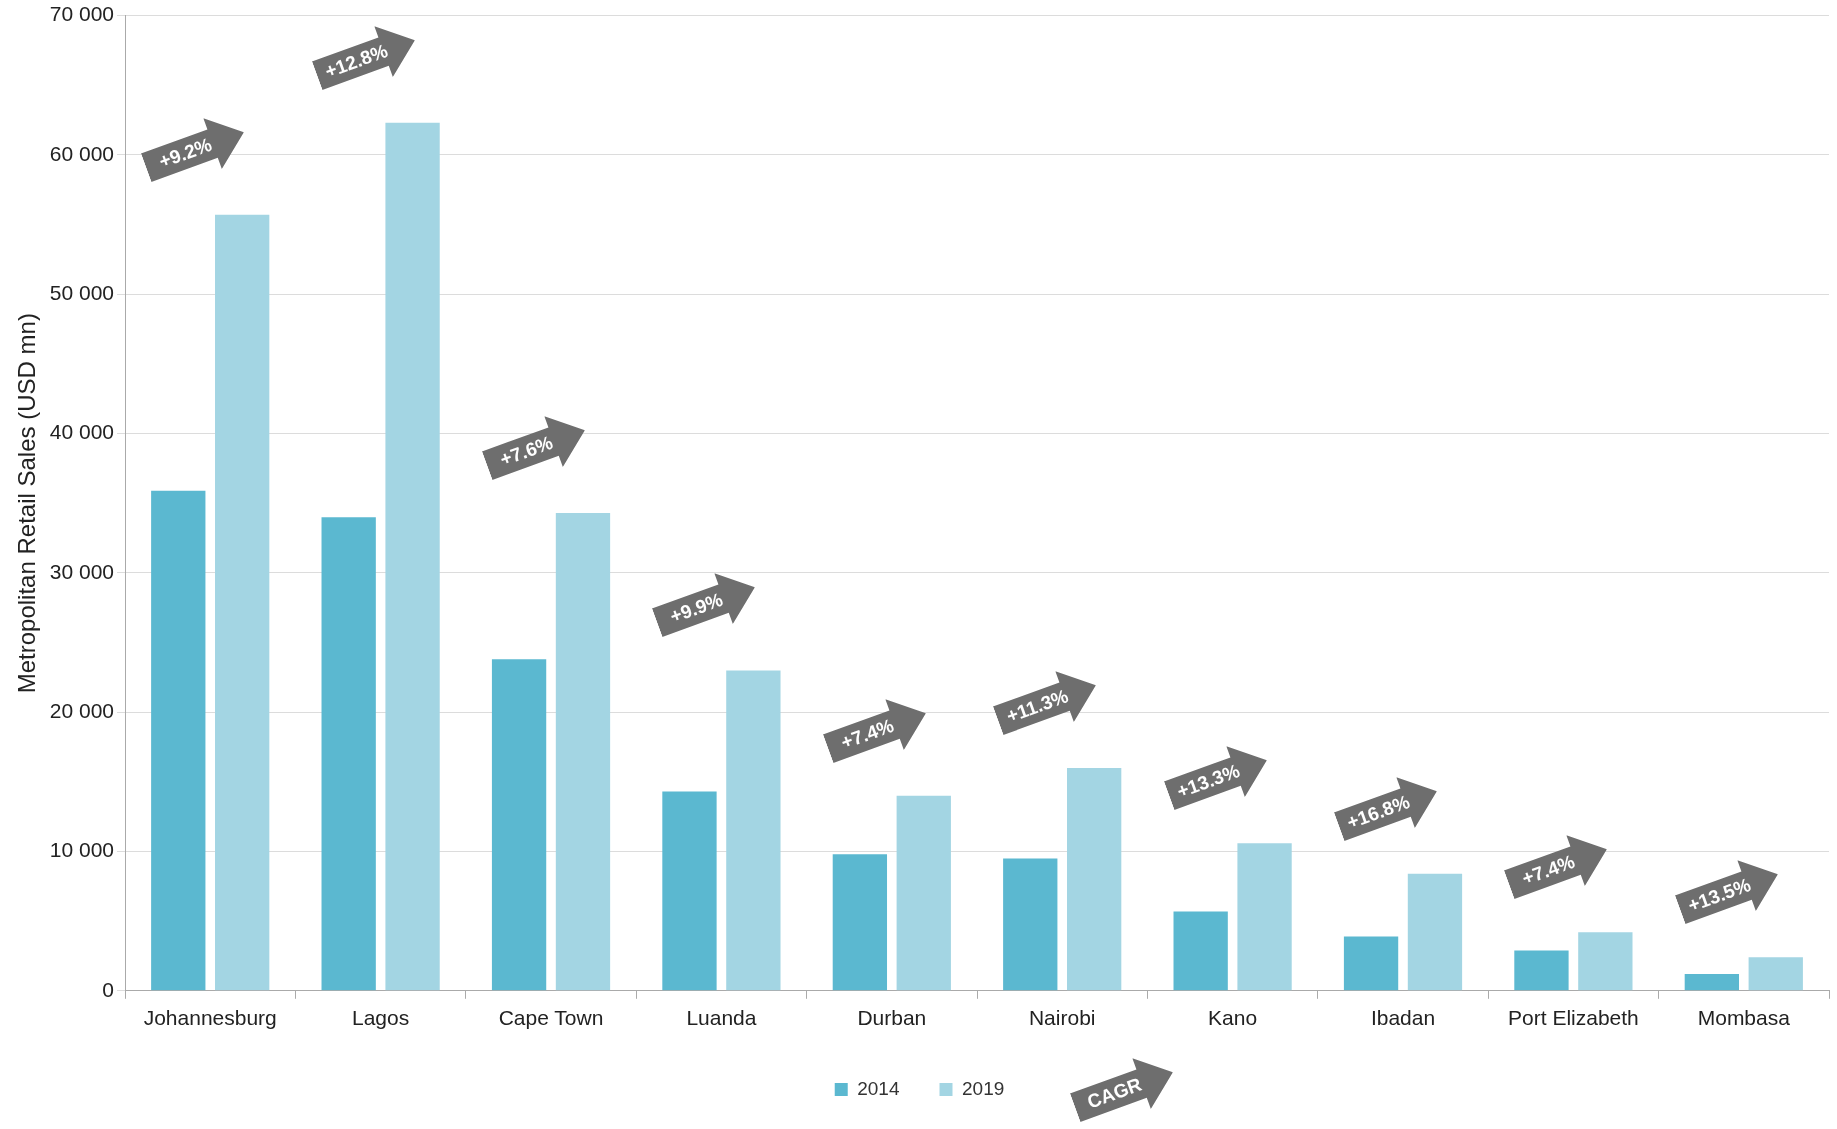  What do you see at coordinates (356, 61) in the screenshot?
I see `annotation: +12.8%` at bounding box center [356, 61].